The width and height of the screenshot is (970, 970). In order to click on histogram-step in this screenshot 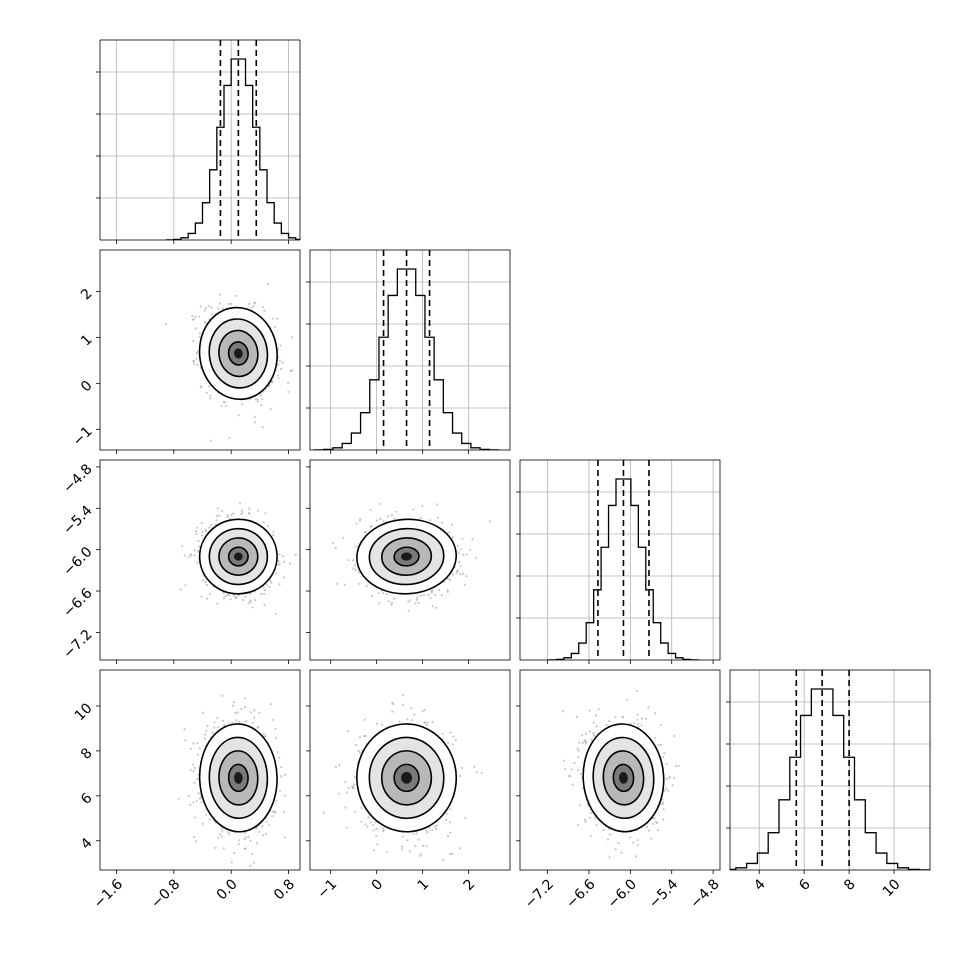, I will do `click(830, 779)`.